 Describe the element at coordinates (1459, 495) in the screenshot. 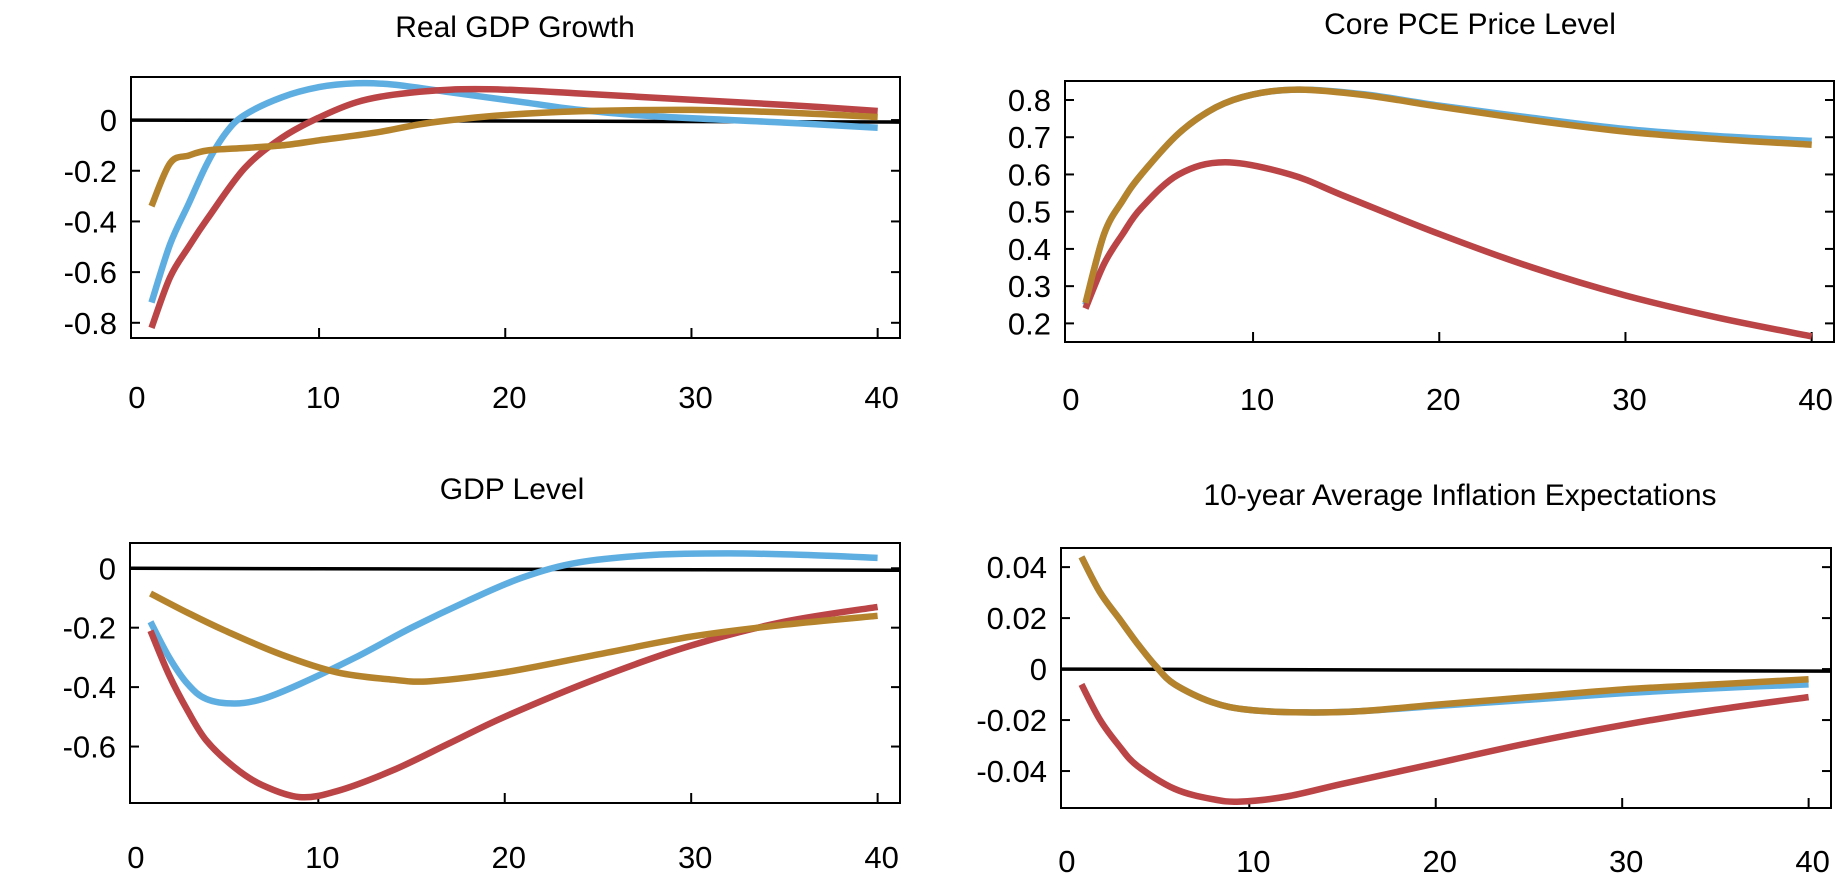

I see `chart-title-inflation-expectations: 10-year Average Inflation Expectations` at that location.